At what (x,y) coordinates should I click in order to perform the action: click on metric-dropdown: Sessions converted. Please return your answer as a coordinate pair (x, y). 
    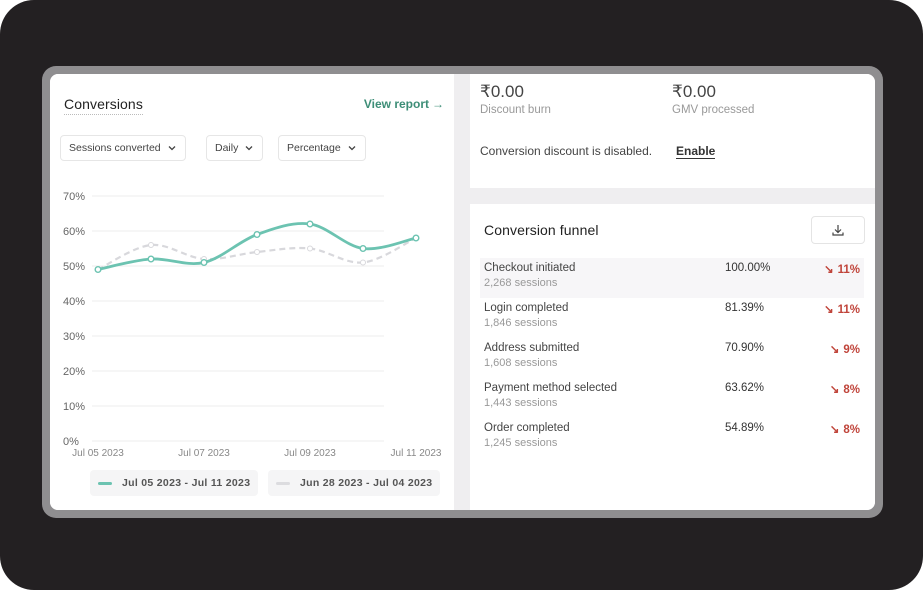
    Looking at the image, I should click on (123, 148).